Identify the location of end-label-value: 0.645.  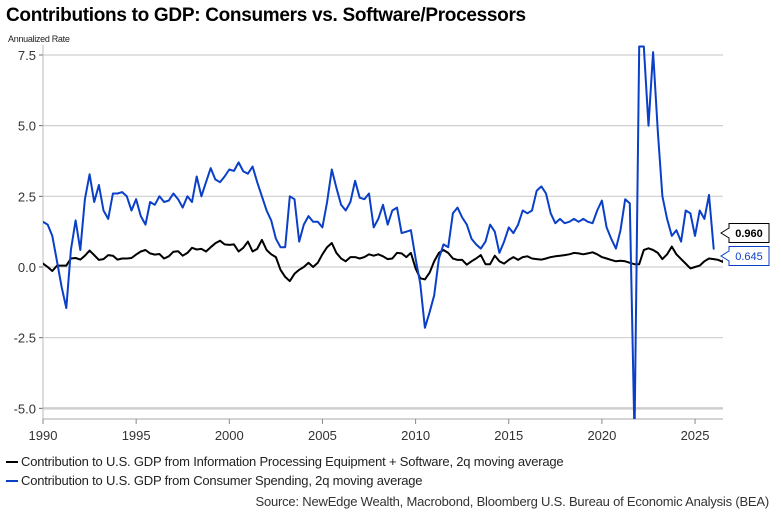
(749, 257).